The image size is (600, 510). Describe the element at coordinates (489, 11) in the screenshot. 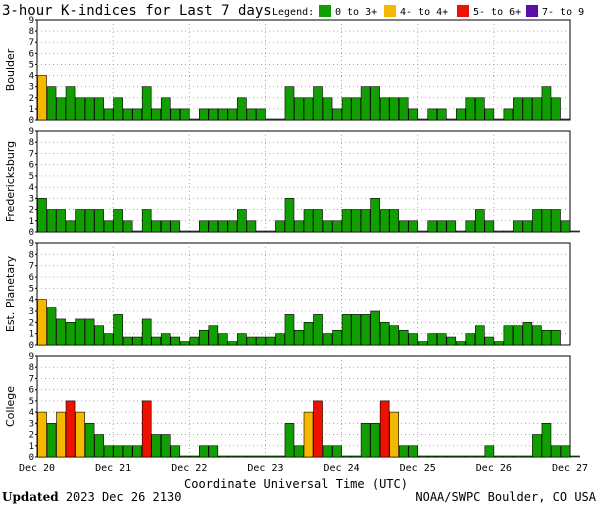

I see `legend-item: 5- to 6+` at that location.